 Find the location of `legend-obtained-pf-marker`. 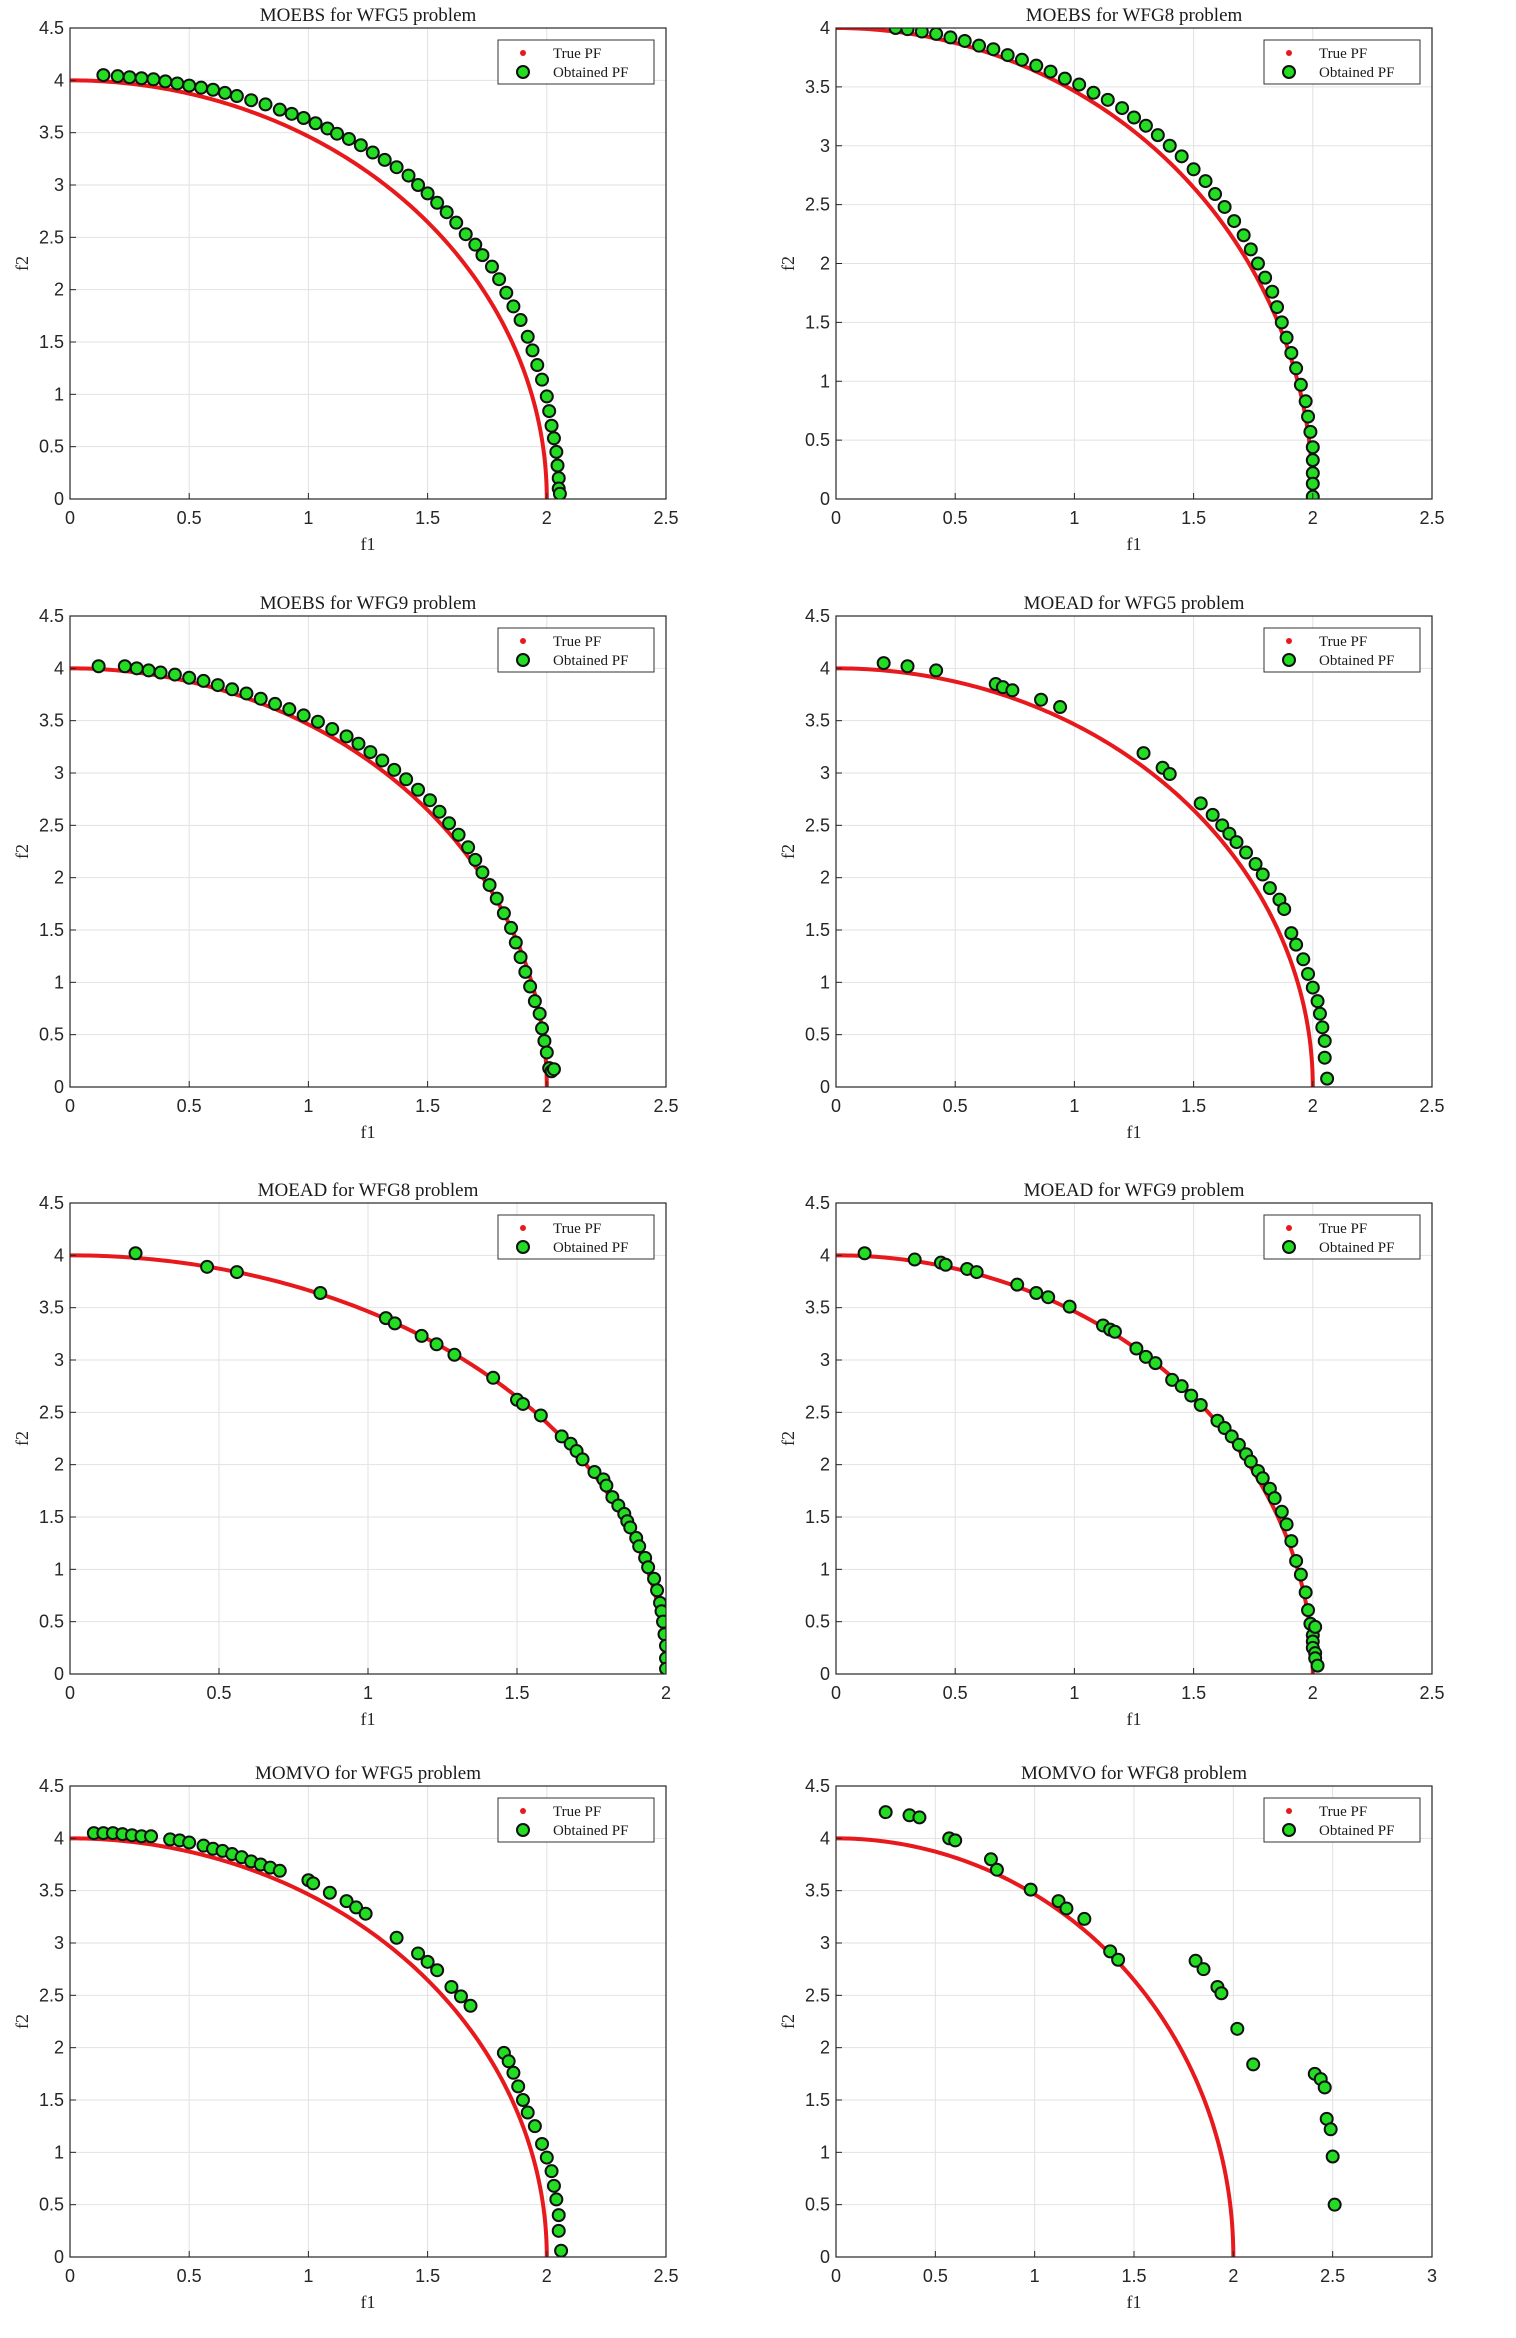

legend-obtained-pf-marker is located at coordinates (523, 72).